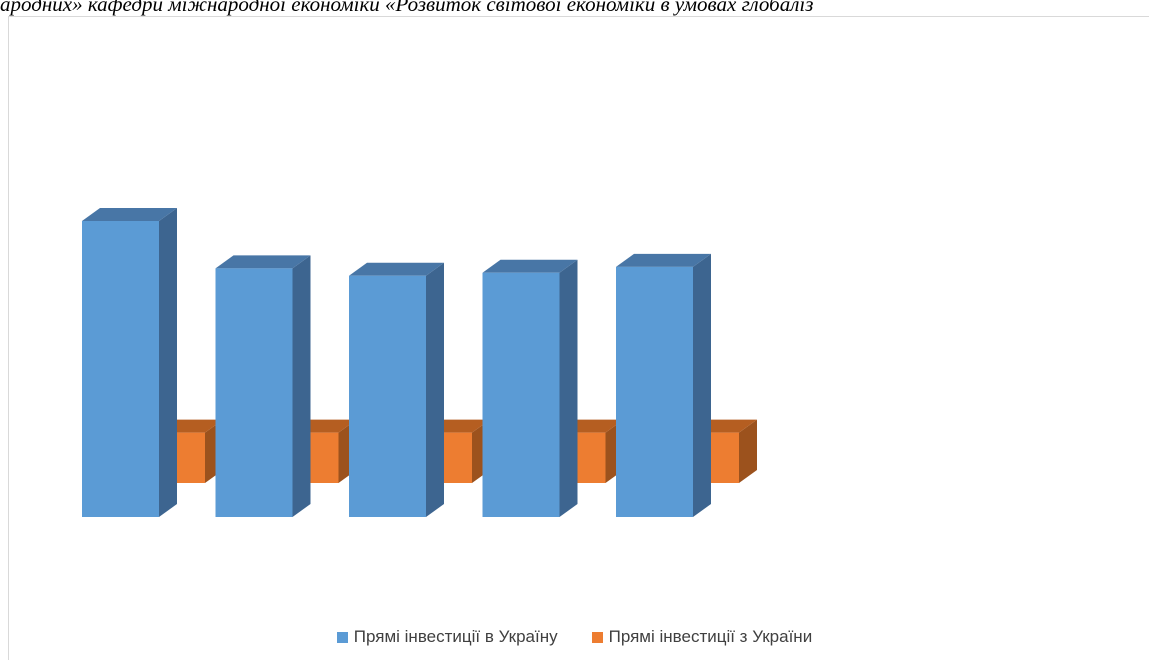 The image size is (1149, 660). What do you see at coordinates (396, 269) in the screenshot?
I see `bar-series1-3-top` at bounding box center [396, 269].